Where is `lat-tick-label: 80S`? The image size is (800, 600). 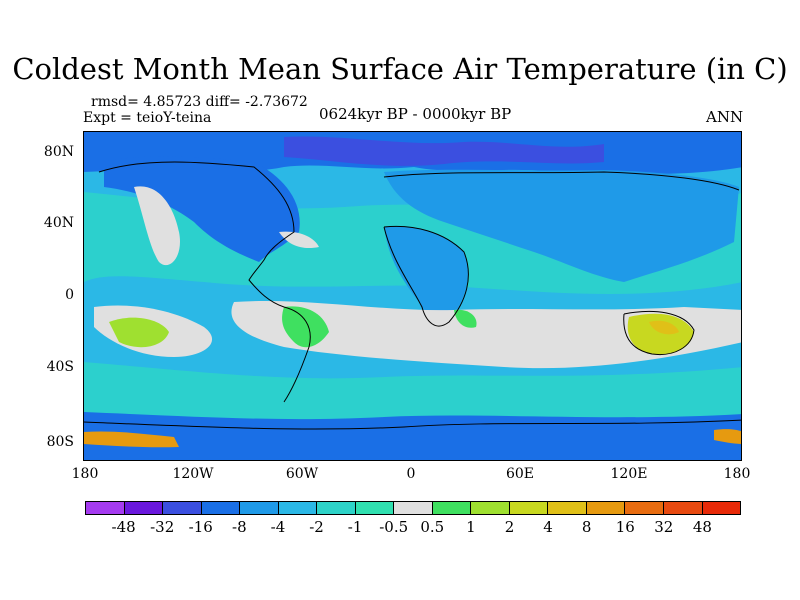
lat-tick-label: 80S is located at coordinates (60, 442).